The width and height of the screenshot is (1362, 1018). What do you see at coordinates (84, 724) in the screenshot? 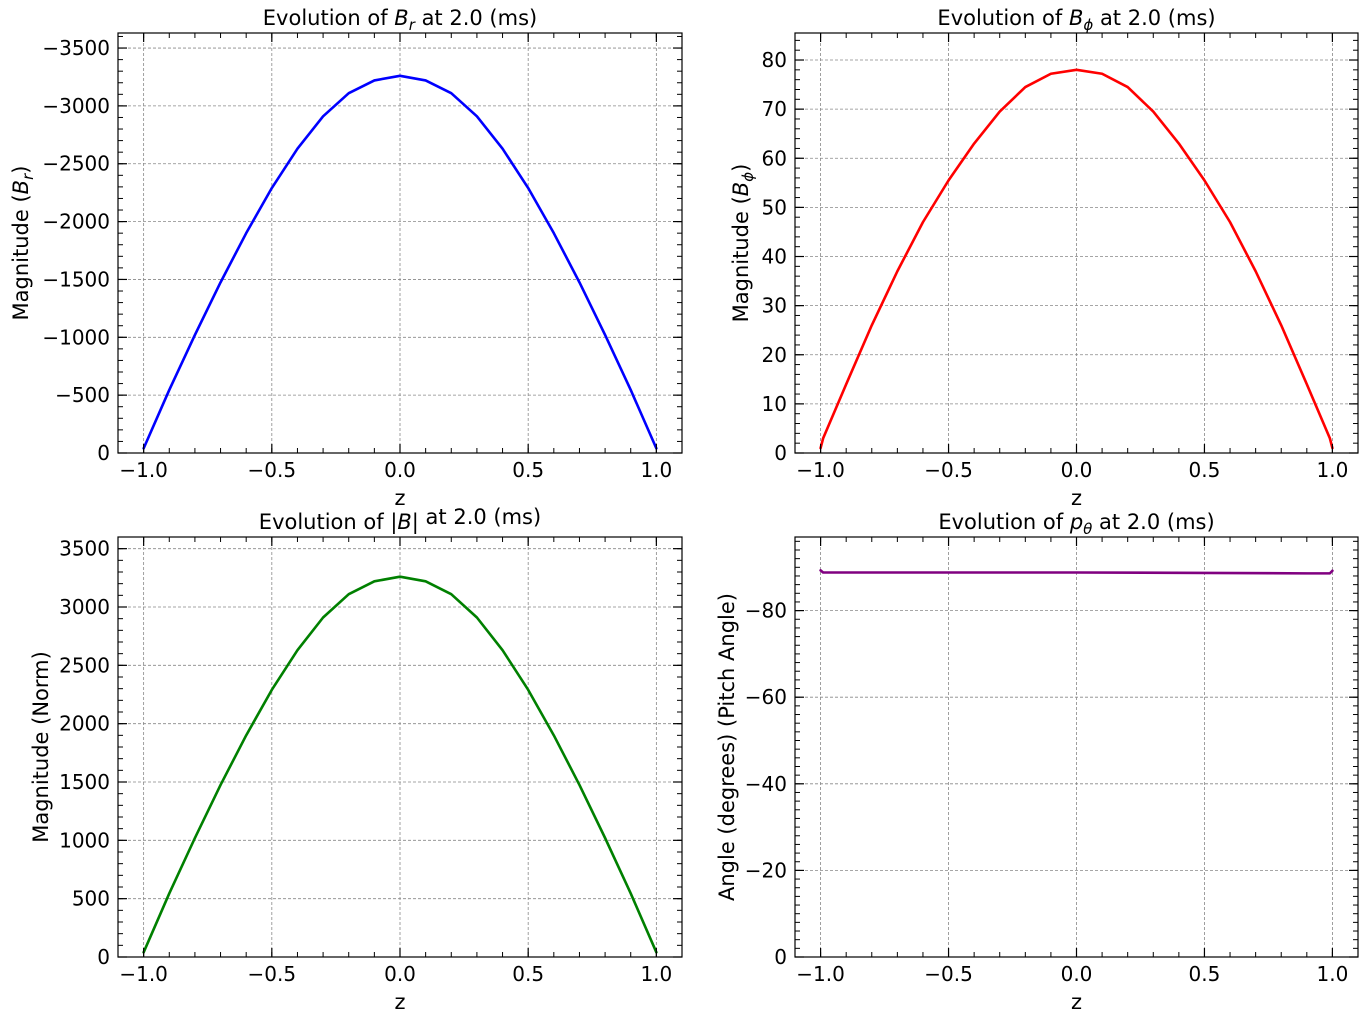
I see `y-tick-label: 2000` at bounding box center [84, 724].